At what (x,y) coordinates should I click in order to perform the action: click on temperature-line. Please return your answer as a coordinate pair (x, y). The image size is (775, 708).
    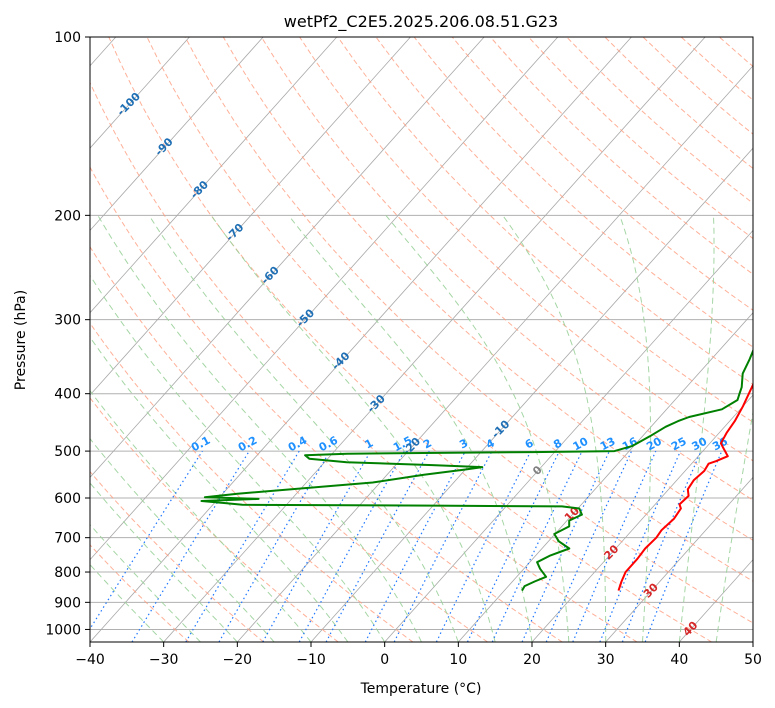
    Looking at the image, I should click on (685, 486).